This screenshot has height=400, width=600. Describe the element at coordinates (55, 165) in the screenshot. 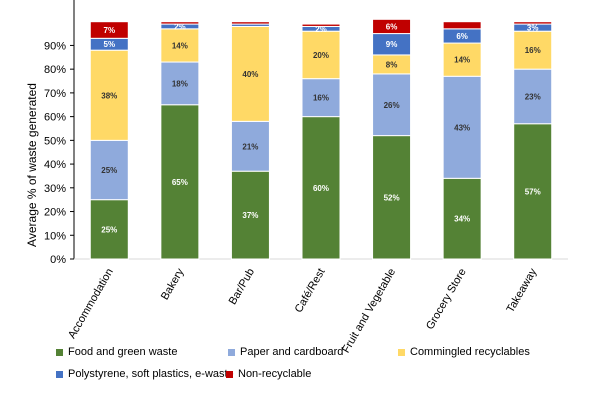

I see `y-tick-label: 40%` at that location.